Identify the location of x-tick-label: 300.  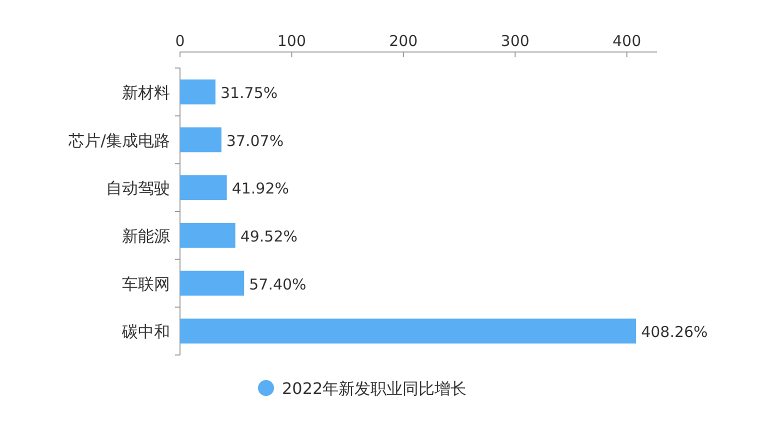
(515, 41).